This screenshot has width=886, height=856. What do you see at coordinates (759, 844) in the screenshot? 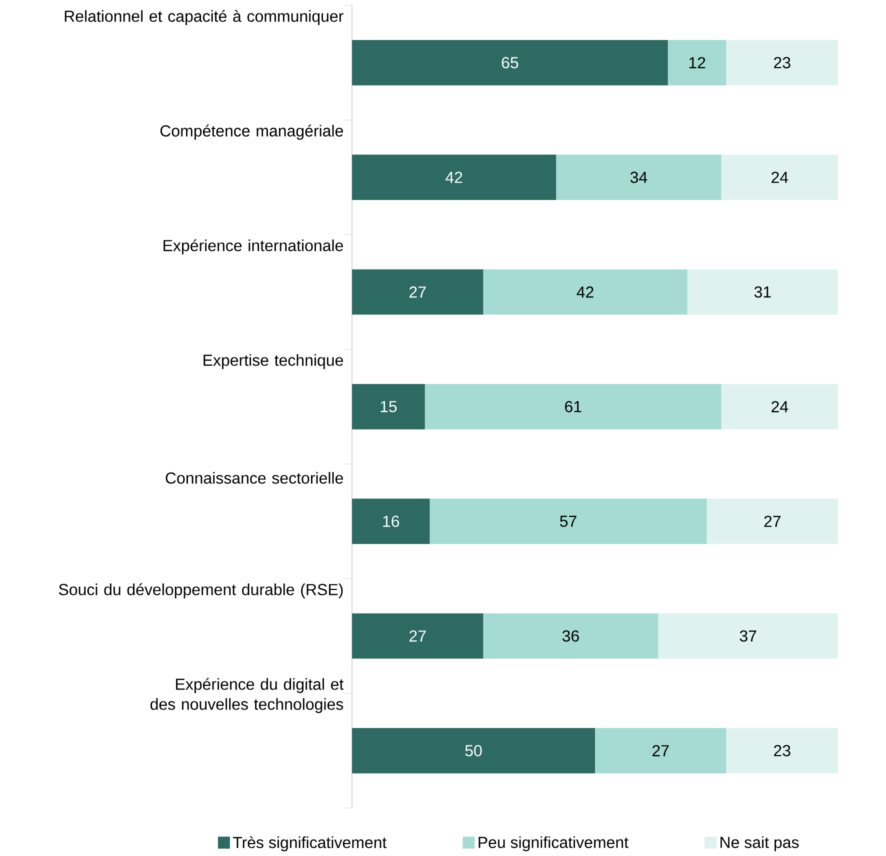
I see `legend-label: Ne sait pas` at bounding box center [759, 844].